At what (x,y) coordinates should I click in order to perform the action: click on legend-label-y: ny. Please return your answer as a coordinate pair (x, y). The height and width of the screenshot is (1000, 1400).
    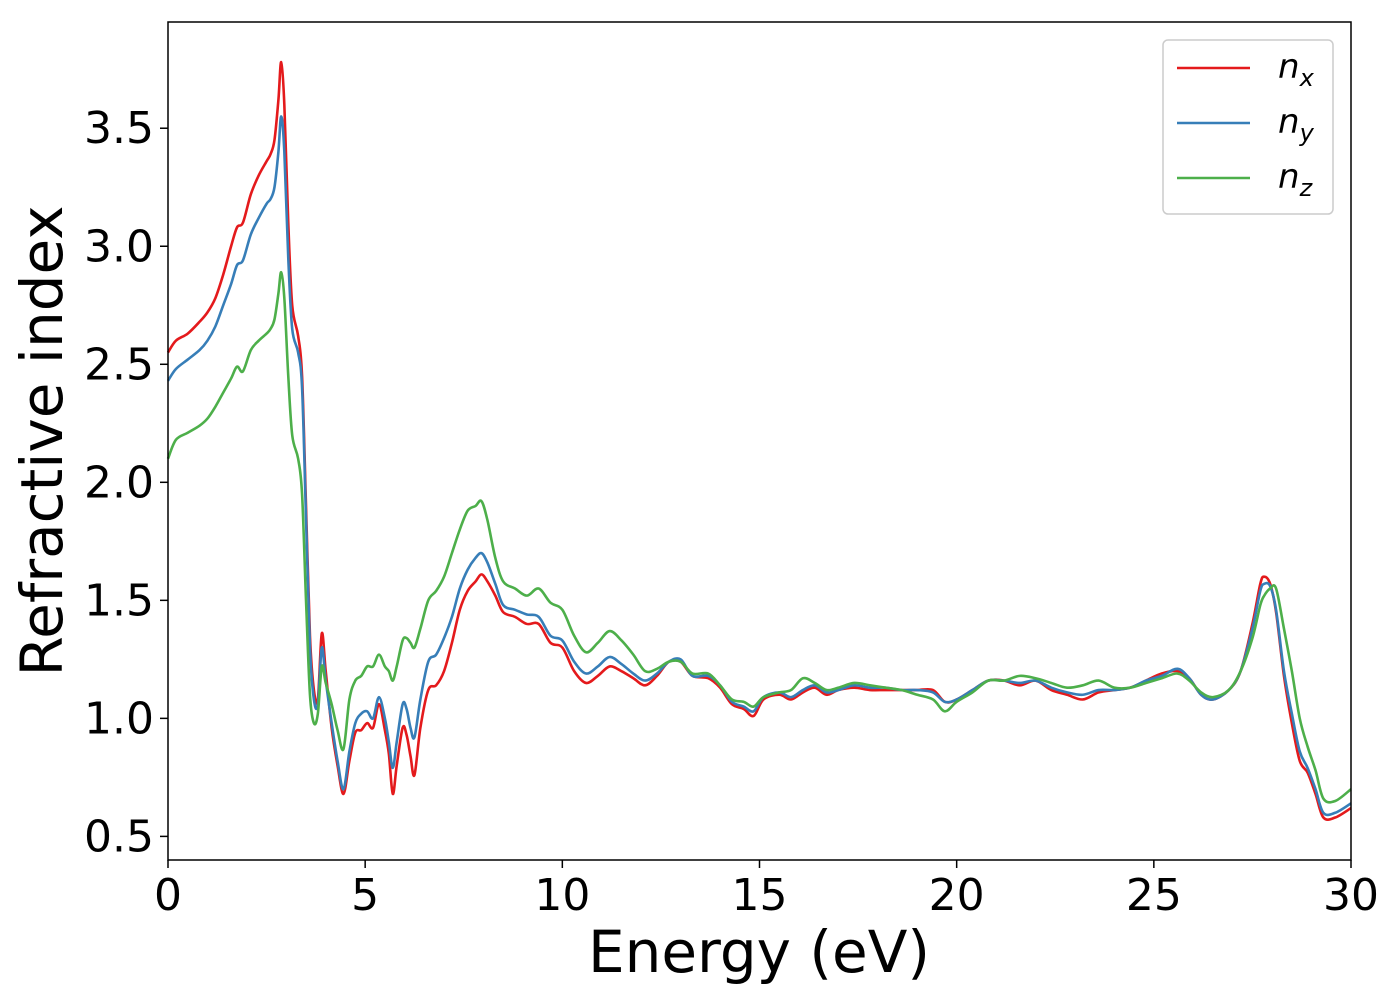
    Looking at the image, I should click on (1296, 124).